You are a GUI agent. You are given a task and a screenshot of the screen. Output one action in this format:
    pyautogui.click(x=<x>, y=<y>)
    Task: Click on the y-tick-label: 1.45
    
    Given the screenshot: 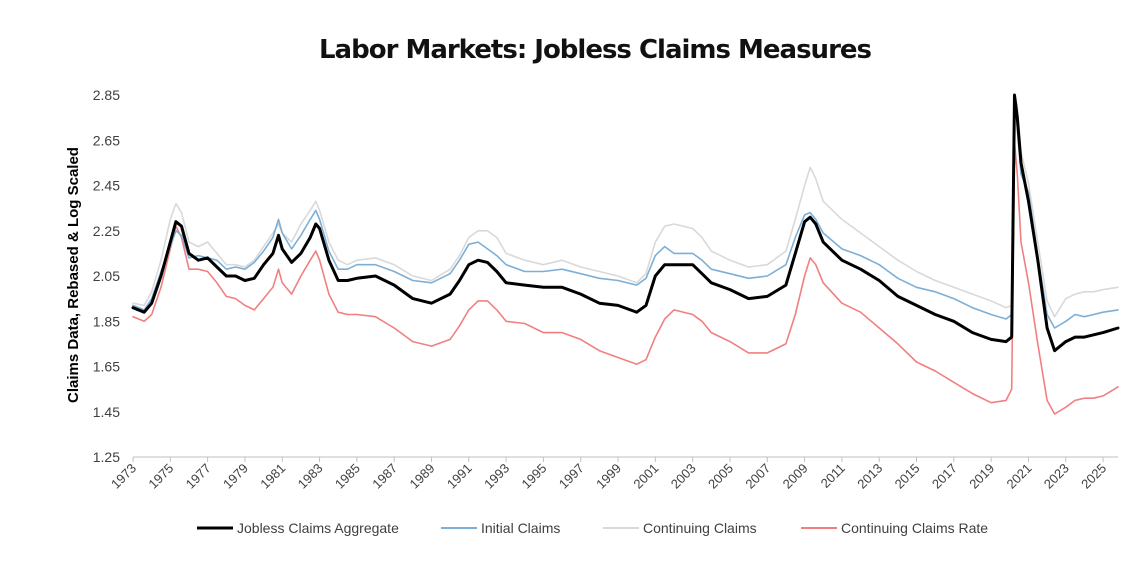 What is the action you would take?
    pyautogui.click(x=106, y=412)
    